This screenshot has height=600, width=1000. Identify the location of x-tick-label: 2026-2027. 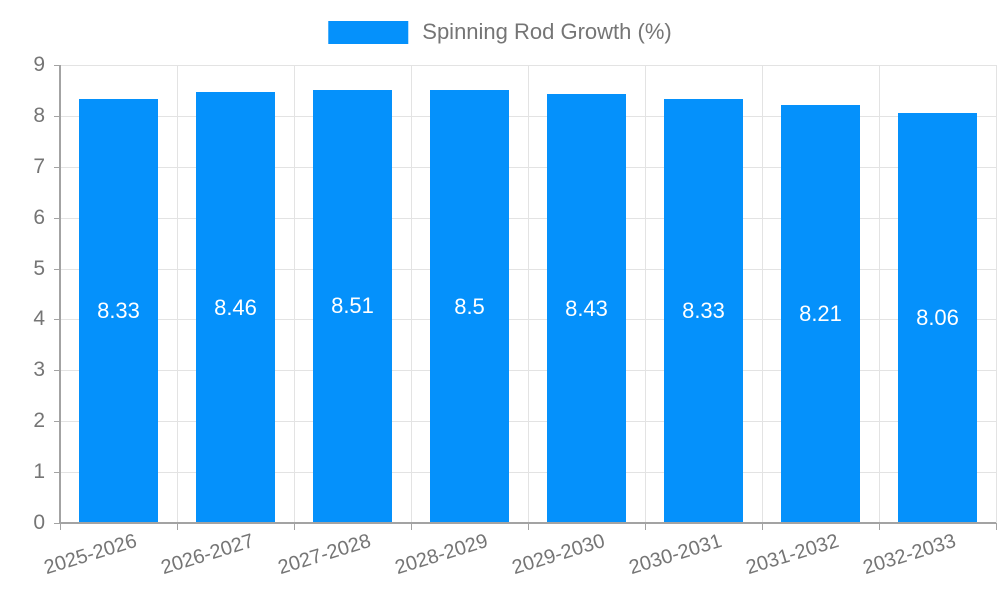
(207, 555).